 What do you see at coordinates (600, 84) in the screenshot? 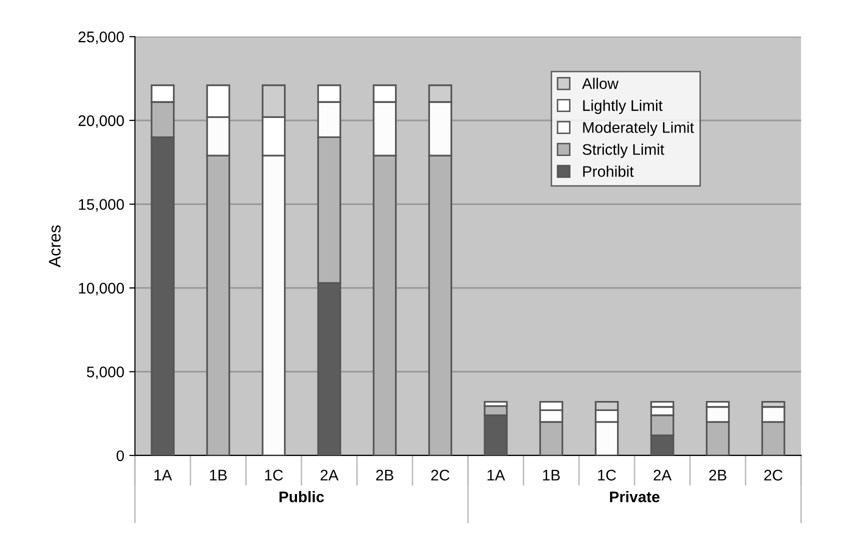
I see `legend-label: Allow` at bounding box center [600, 84].